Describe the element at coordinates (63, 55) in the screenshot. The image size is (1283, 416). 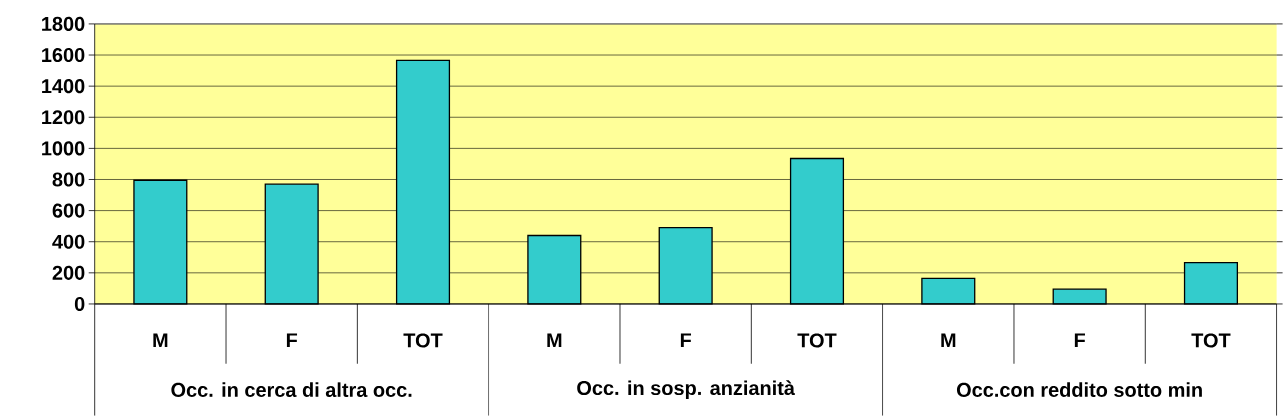
I see `y-tick-label: 1600` at that location.